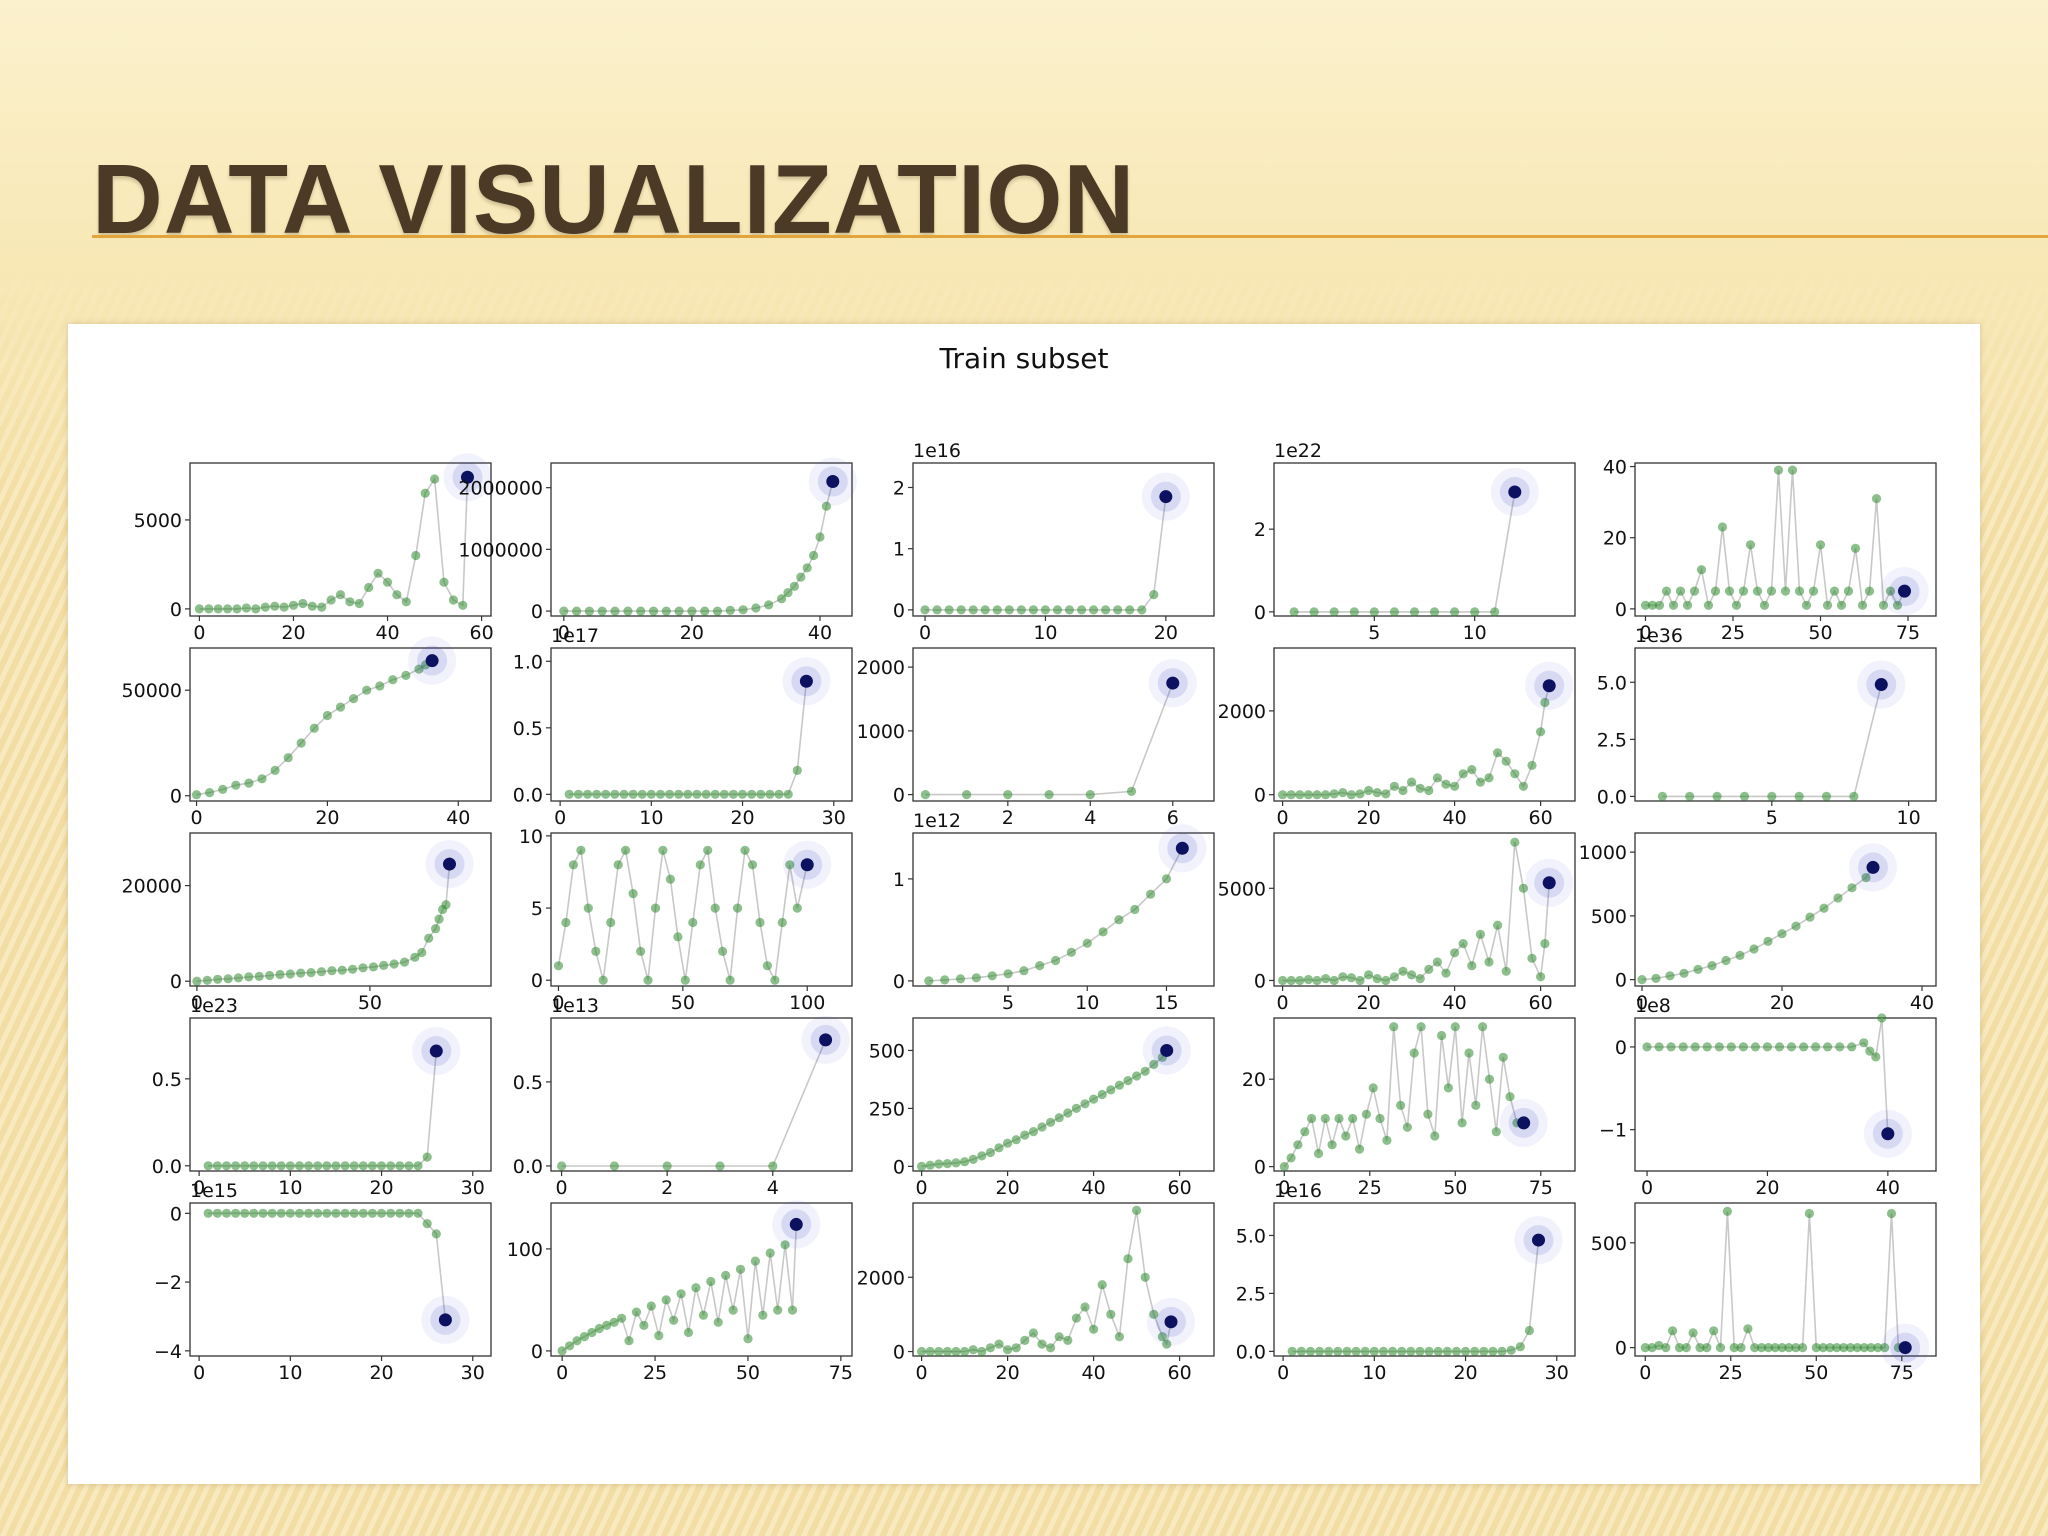  What do you see at coordinates (1609, 917) in the screenshot?
I see `y-tick-label: 500` at bounding box center [1609, 917].